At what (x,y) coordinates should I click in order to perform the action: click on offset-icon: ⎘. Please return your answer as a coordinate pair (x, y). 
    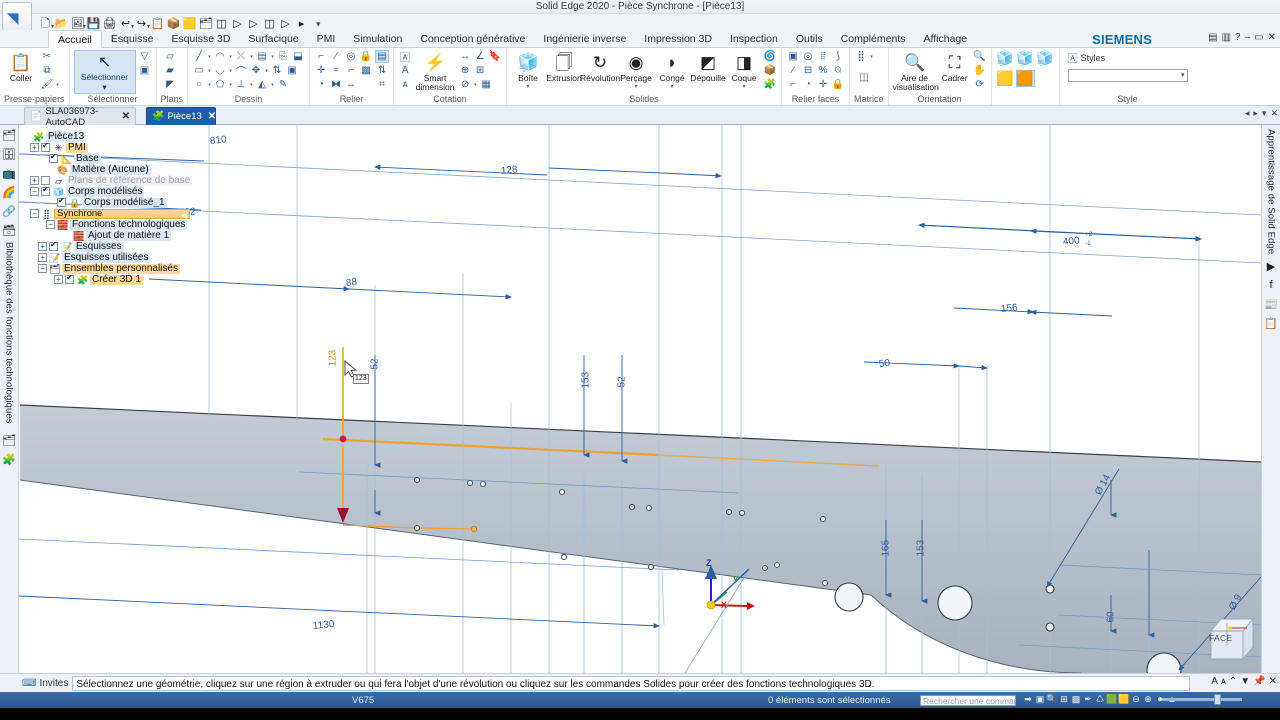
    Looking at the image, I should click on (283, 56).